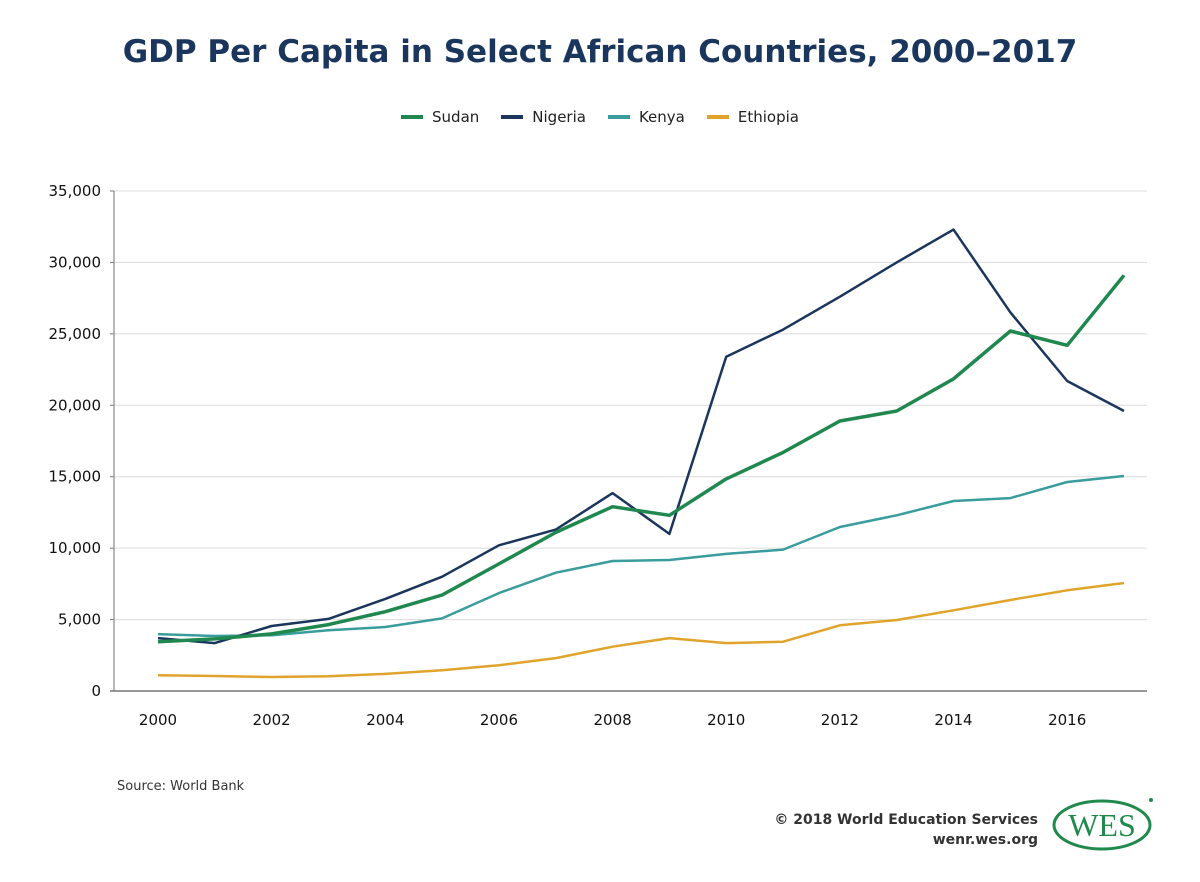  Describe the element at coordinates (641, 630) in the screenshot. I see `series-line-ethiopia` at that location.